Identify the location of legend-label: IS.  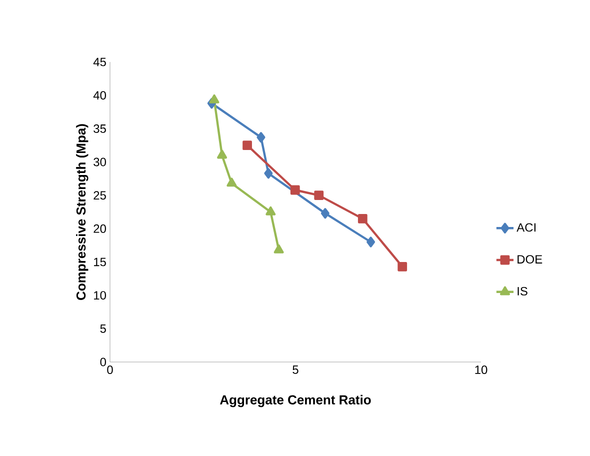
(523, 291).